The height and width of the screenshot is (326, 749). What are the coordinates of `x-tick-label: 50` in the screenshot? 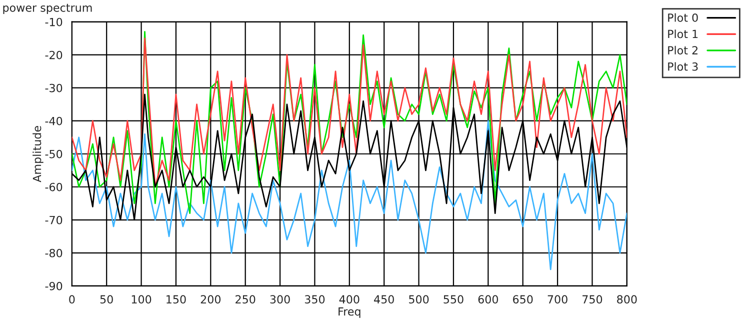 It's located at (106, 299).